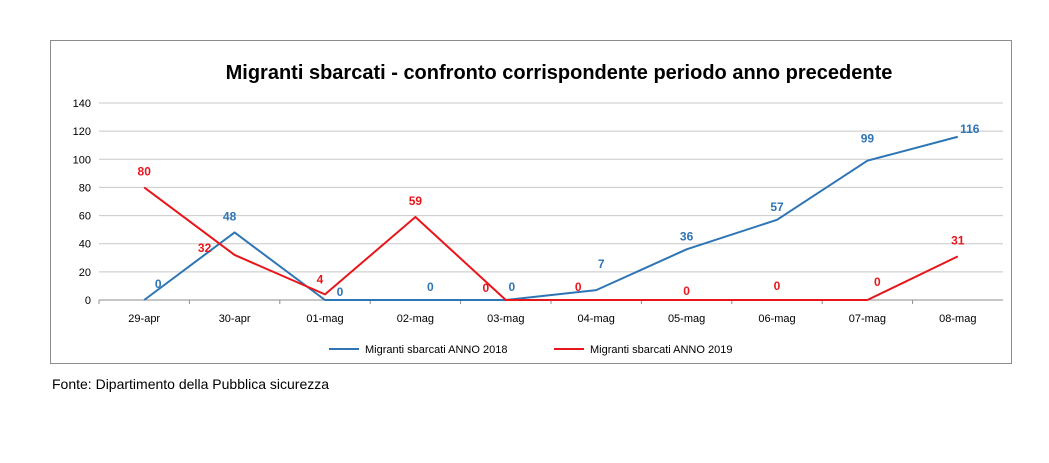 This screenshot has height=463, width=1049. Describe the element at coordinates (868, 139) in the screenshot. I see `data-label-2018: 99` at that location.